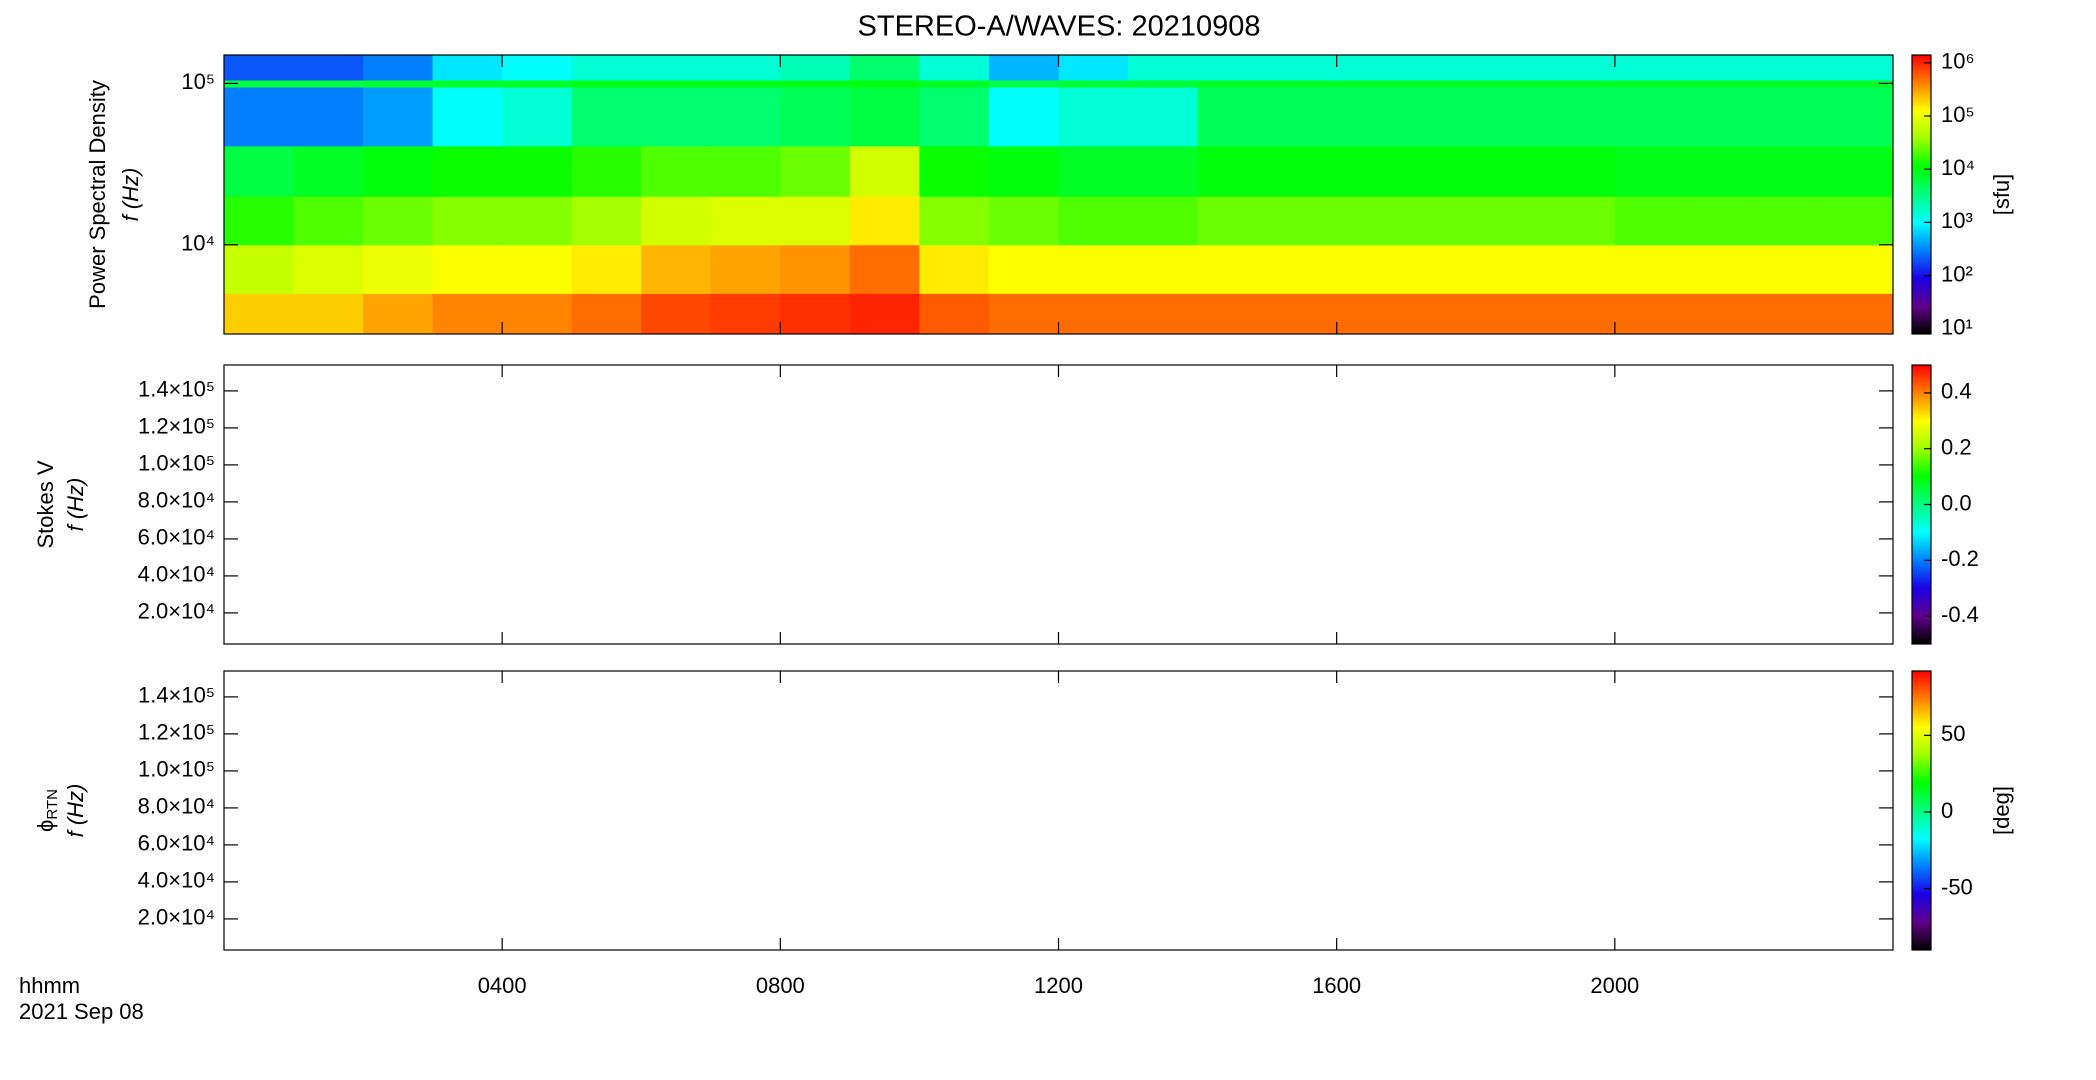  I want to click on colorbar-tick-label: 10³, so click(1957, 220).